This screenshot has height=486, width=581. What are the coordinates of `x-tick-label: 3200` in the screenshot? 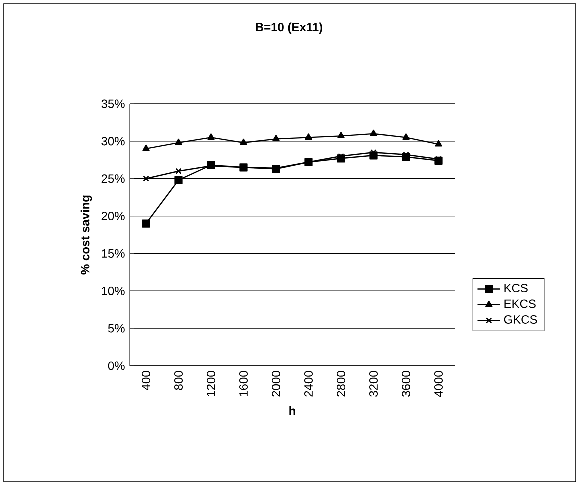 It's located at (373, 384).